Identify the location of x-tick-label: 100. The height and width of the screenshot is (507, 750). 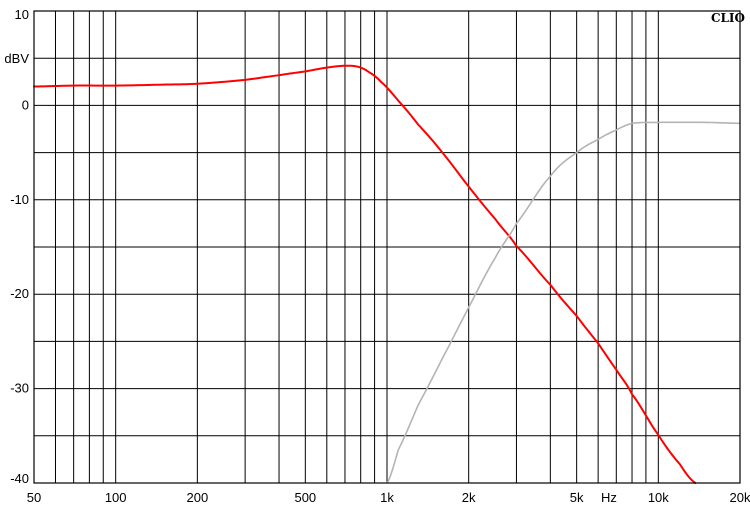
(116, 497).